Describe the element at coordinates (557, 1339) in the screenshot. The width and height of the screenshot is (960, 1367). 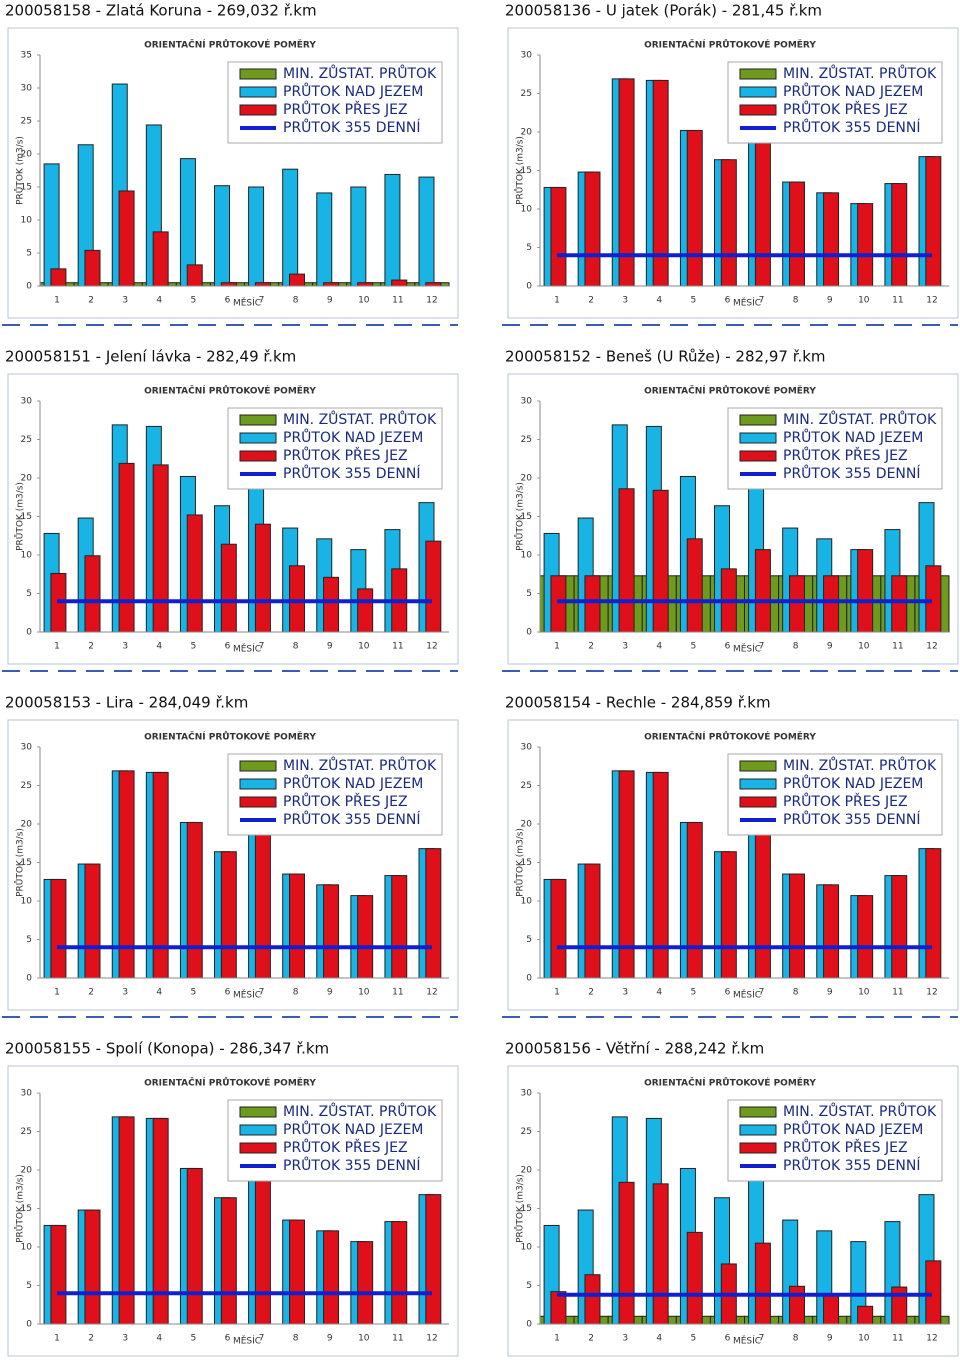
I see `x-tick-label: 1` at that location.